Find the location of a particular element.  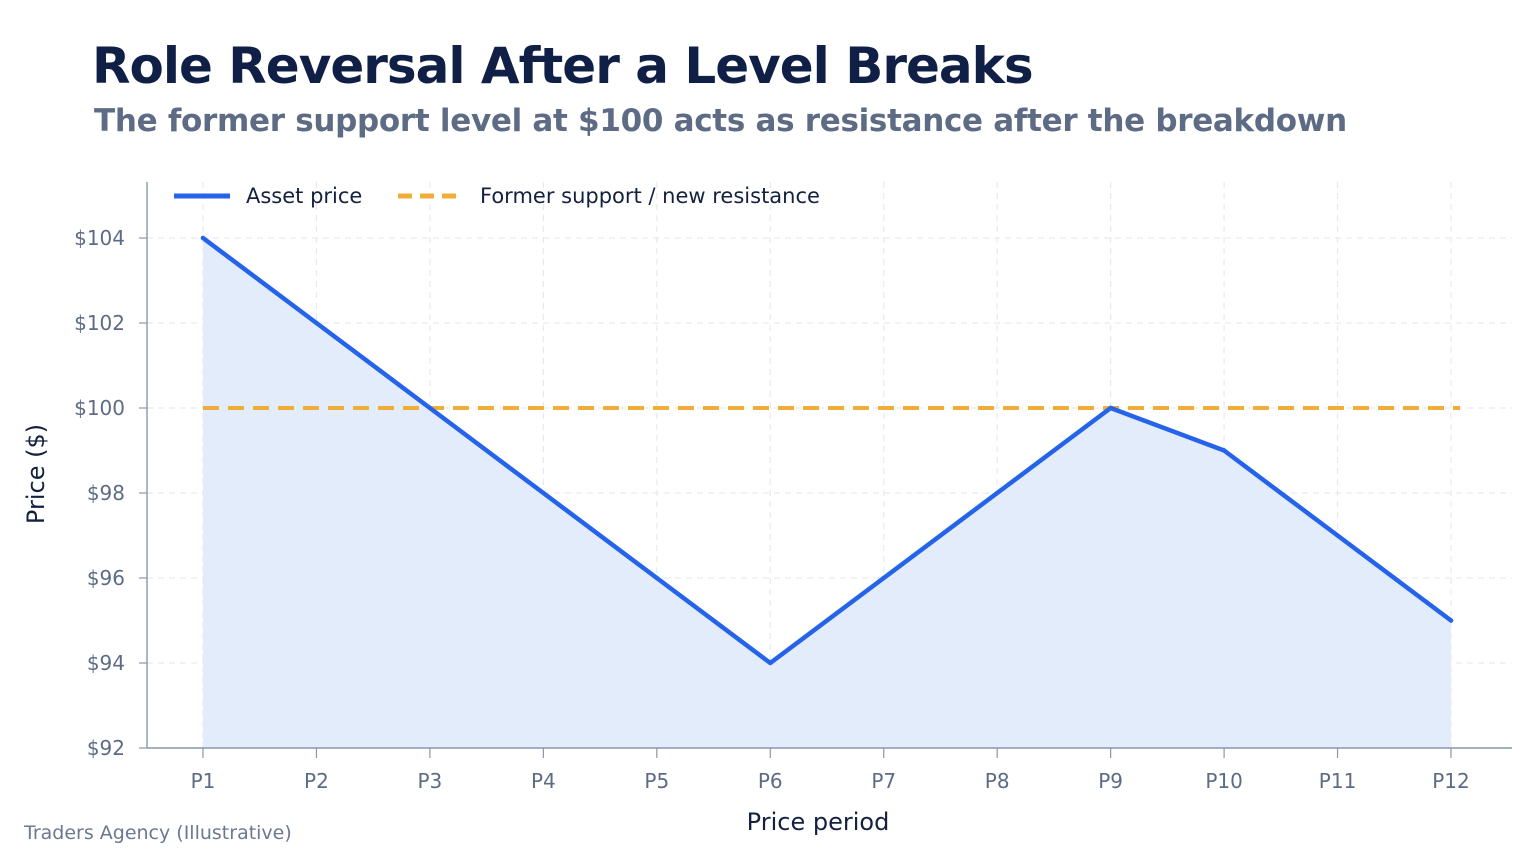

x-tick-label-P10: P10 is located at coordinates (1224, 781).